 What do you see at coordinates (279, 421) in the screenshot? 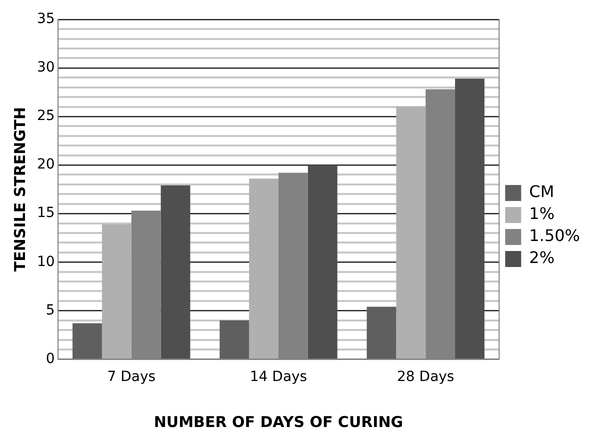
I see `x-axis-title: NUMBER OF DAYS OF CURING` at bounding box center [279, 421].